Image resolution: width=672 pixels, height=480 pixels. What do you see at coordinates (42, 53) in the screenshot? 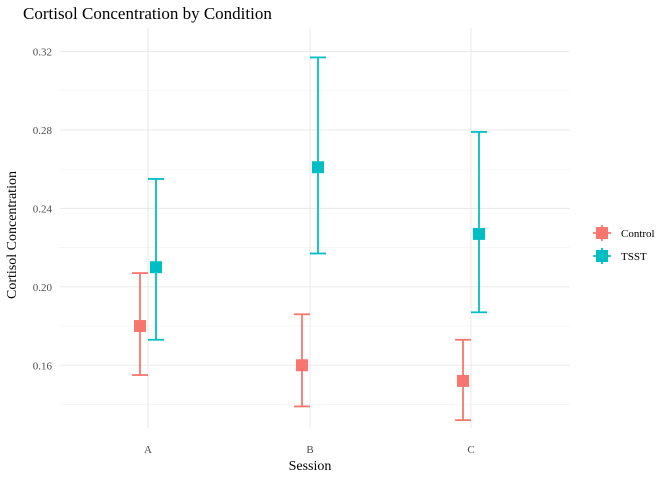
I see `y-tick-label: 0.32` at bounding box center [42, 53].